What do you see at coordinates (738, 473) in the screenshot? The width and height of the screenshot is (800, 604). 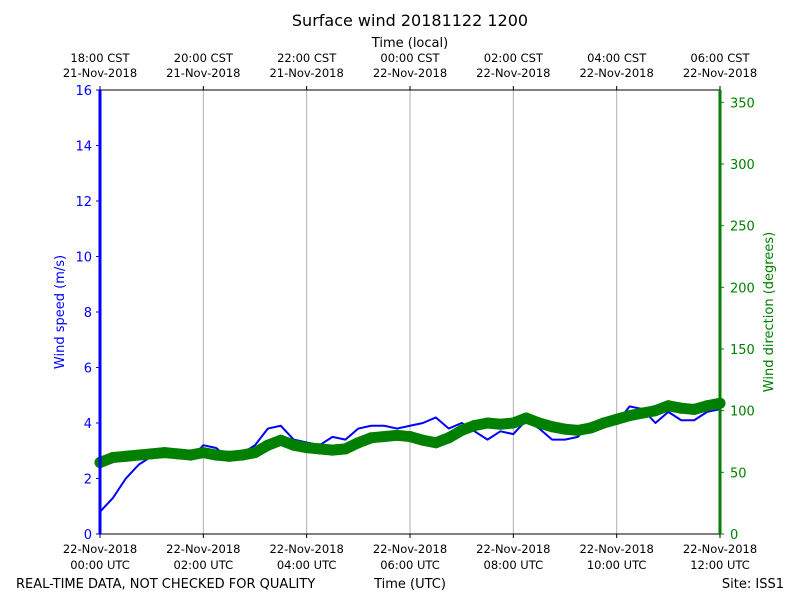 I see `right-tick-label: 50` at bounding box center [738, 473].